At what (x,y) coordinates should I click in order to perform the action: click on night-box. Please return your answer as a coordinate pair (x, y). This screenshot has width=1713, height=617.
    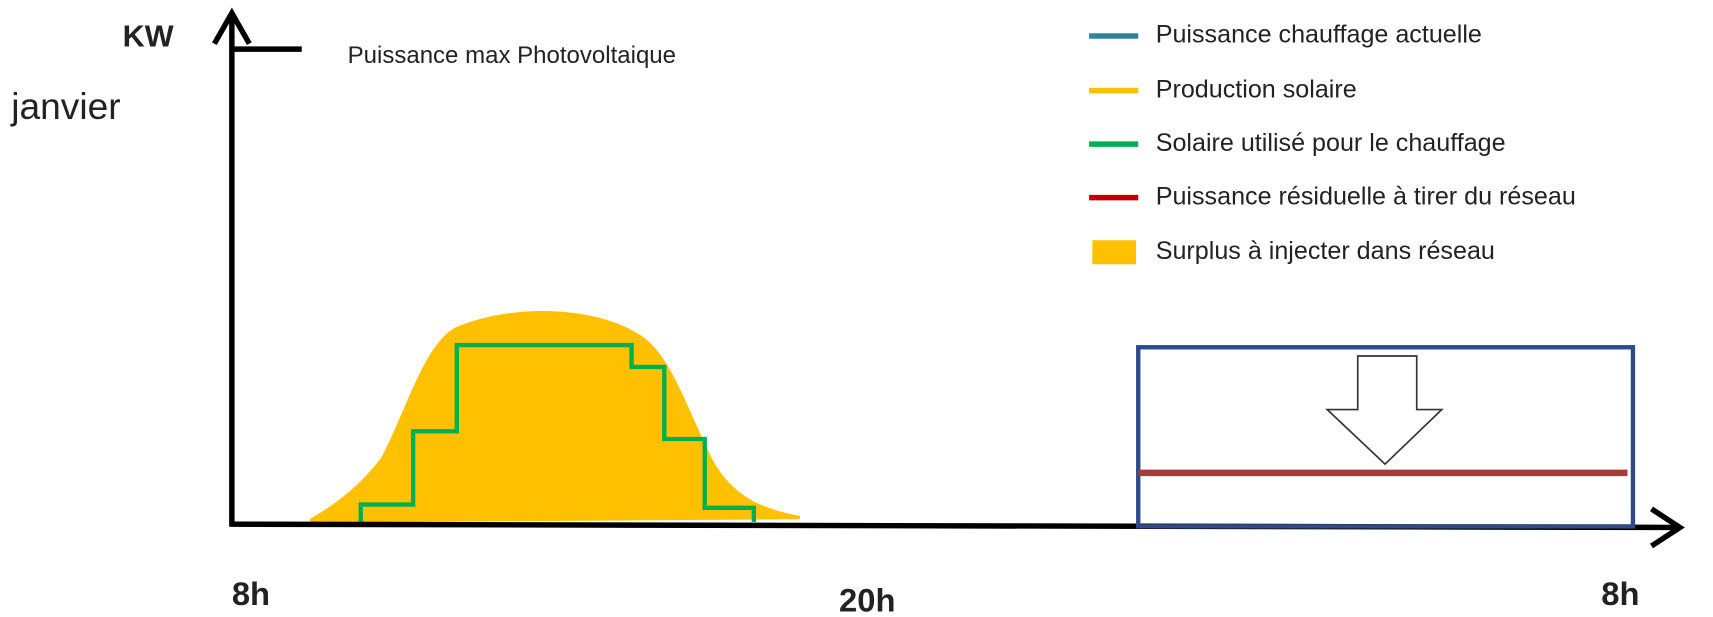
    Looking at the image, I should click on (1386, 437).